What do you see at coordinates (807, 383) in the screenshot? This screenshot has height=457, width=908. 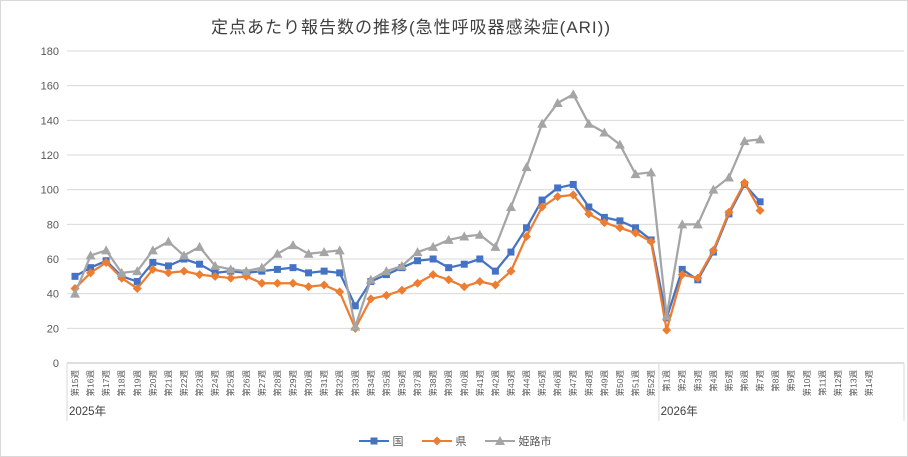 I see `svg-text: 第10週` at bounding box center [807, 383].